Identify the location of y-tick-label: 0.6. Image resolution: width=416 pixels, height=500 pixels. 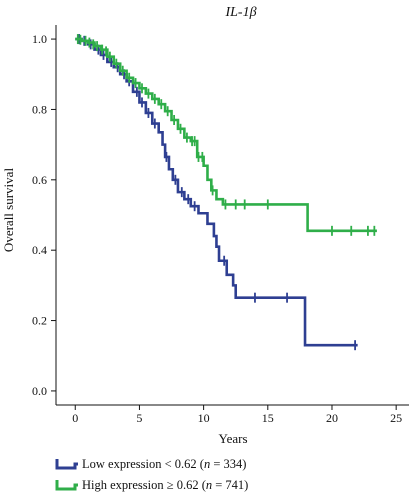
(39, 180).